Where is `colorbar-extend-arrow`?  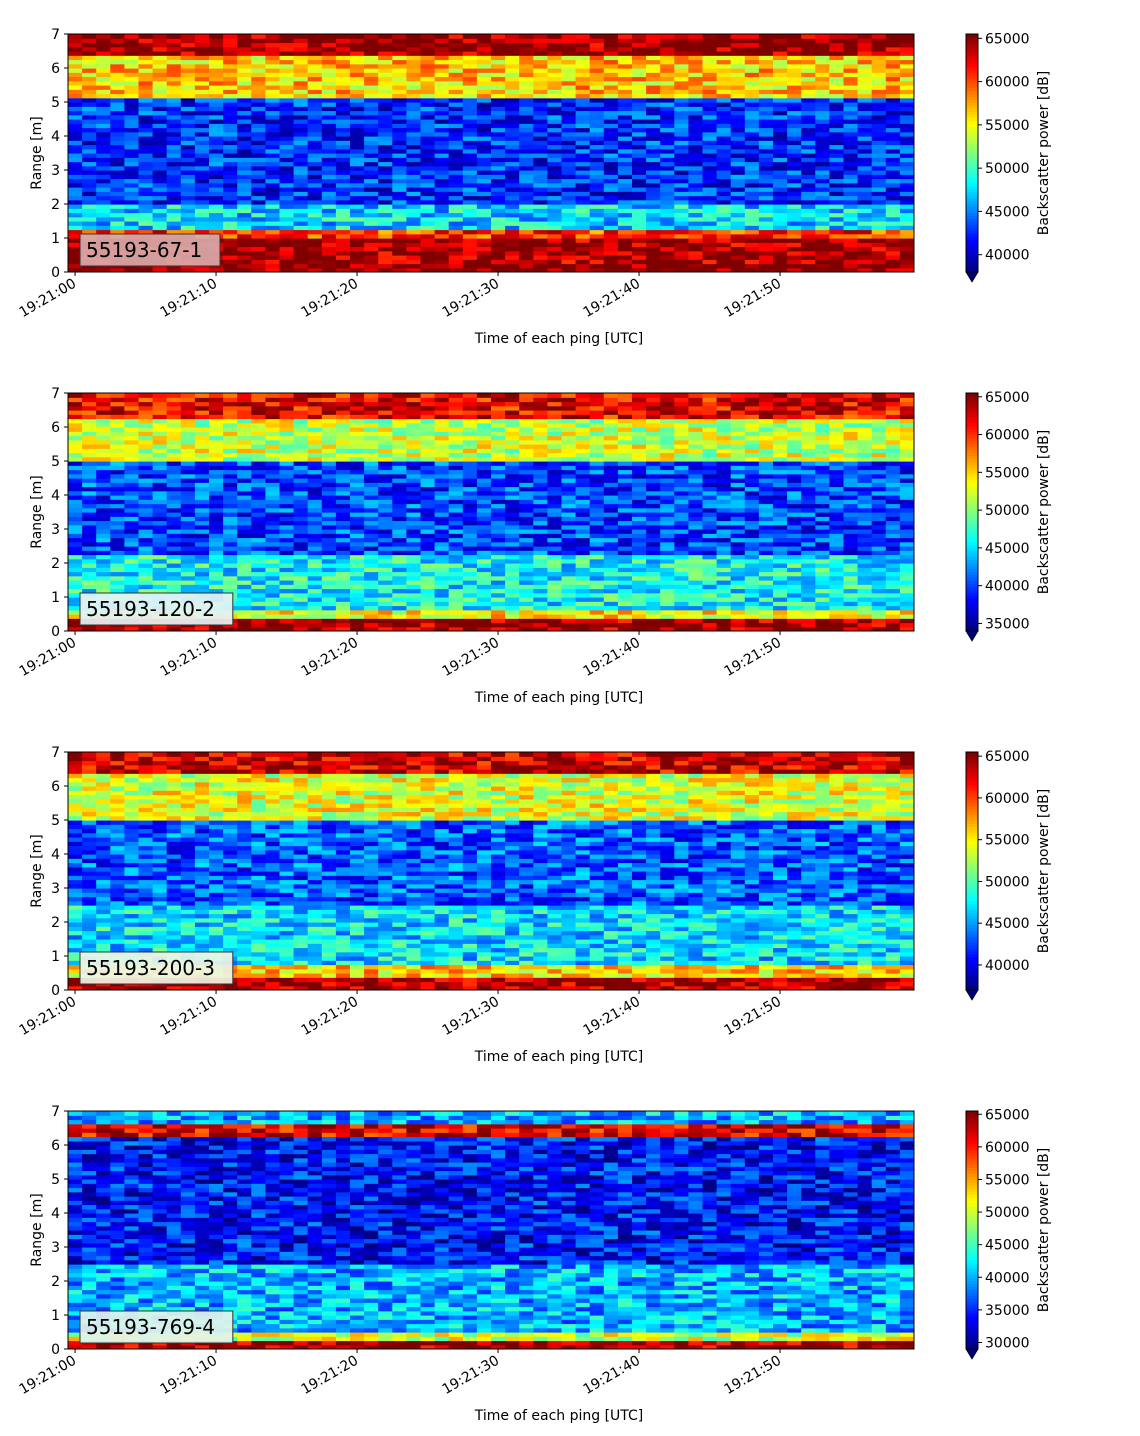 colorbar-extend-arrow is located at coordinates (972, 277).